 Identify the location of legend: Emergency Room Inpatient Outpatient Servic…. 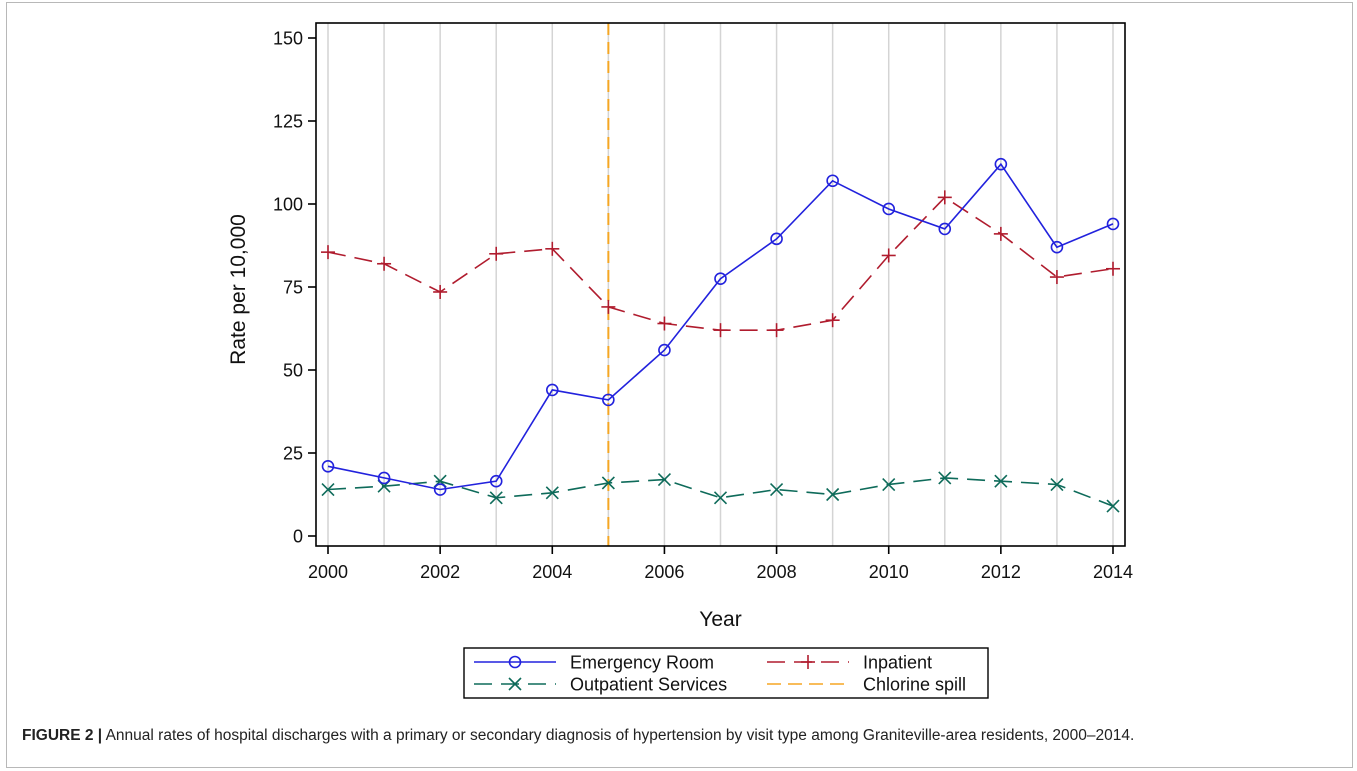
(726, 673).